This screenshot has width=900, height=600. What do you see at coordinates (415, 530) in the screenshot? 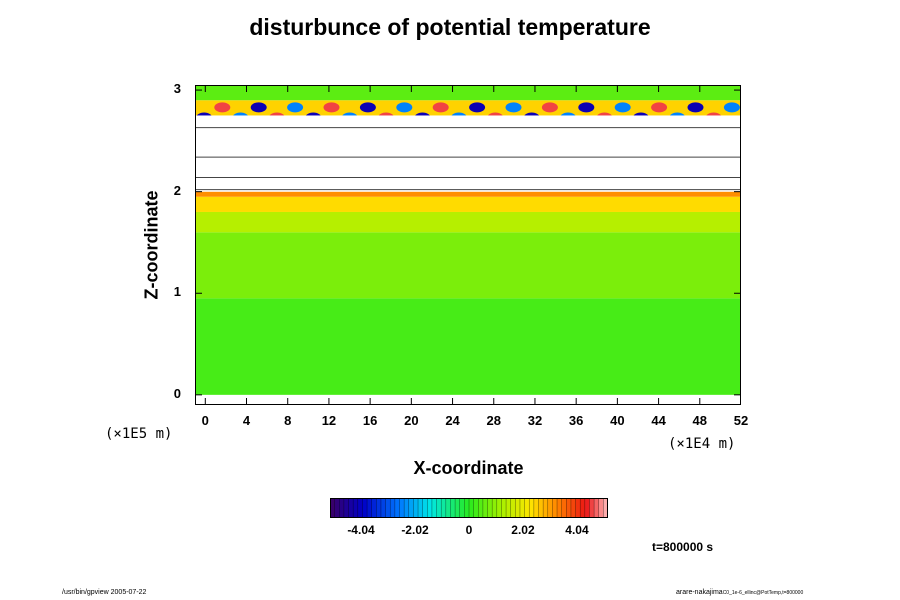
I see `colorbar-tick-label: -2.02` at bounding box center [415, 530].